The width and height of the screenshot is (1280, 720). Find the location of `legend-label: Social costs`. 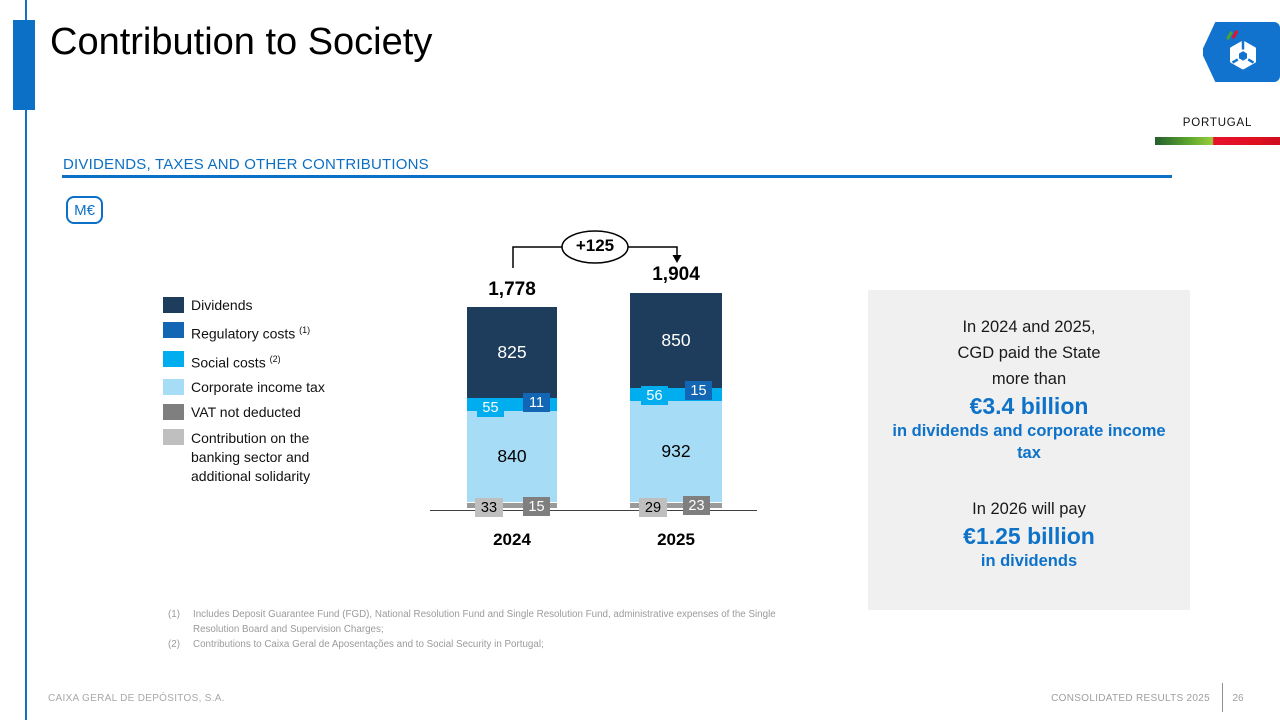

legend-label: Social costs is located at coordinates (228, 362).